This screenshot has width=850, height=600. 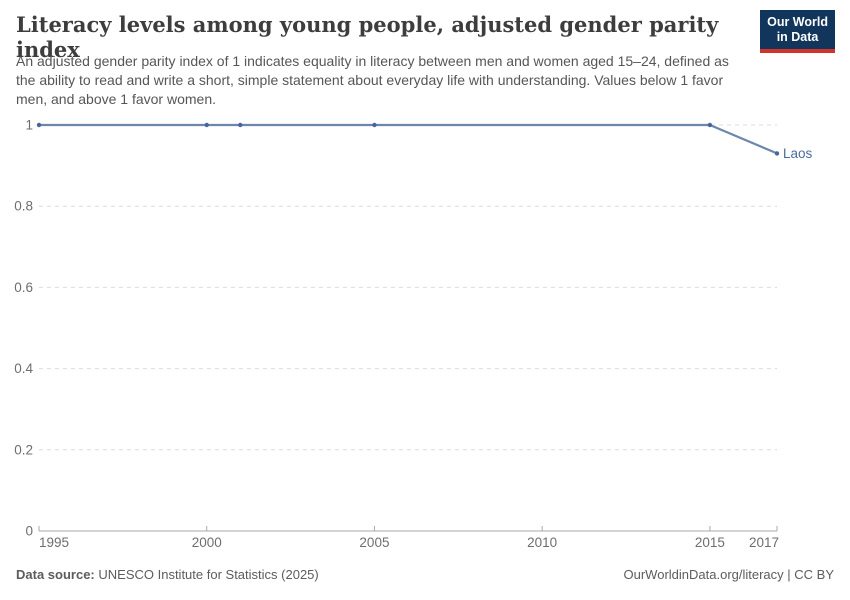 I want to click on data-source-label: Data source:, so click(x=55, y=574).